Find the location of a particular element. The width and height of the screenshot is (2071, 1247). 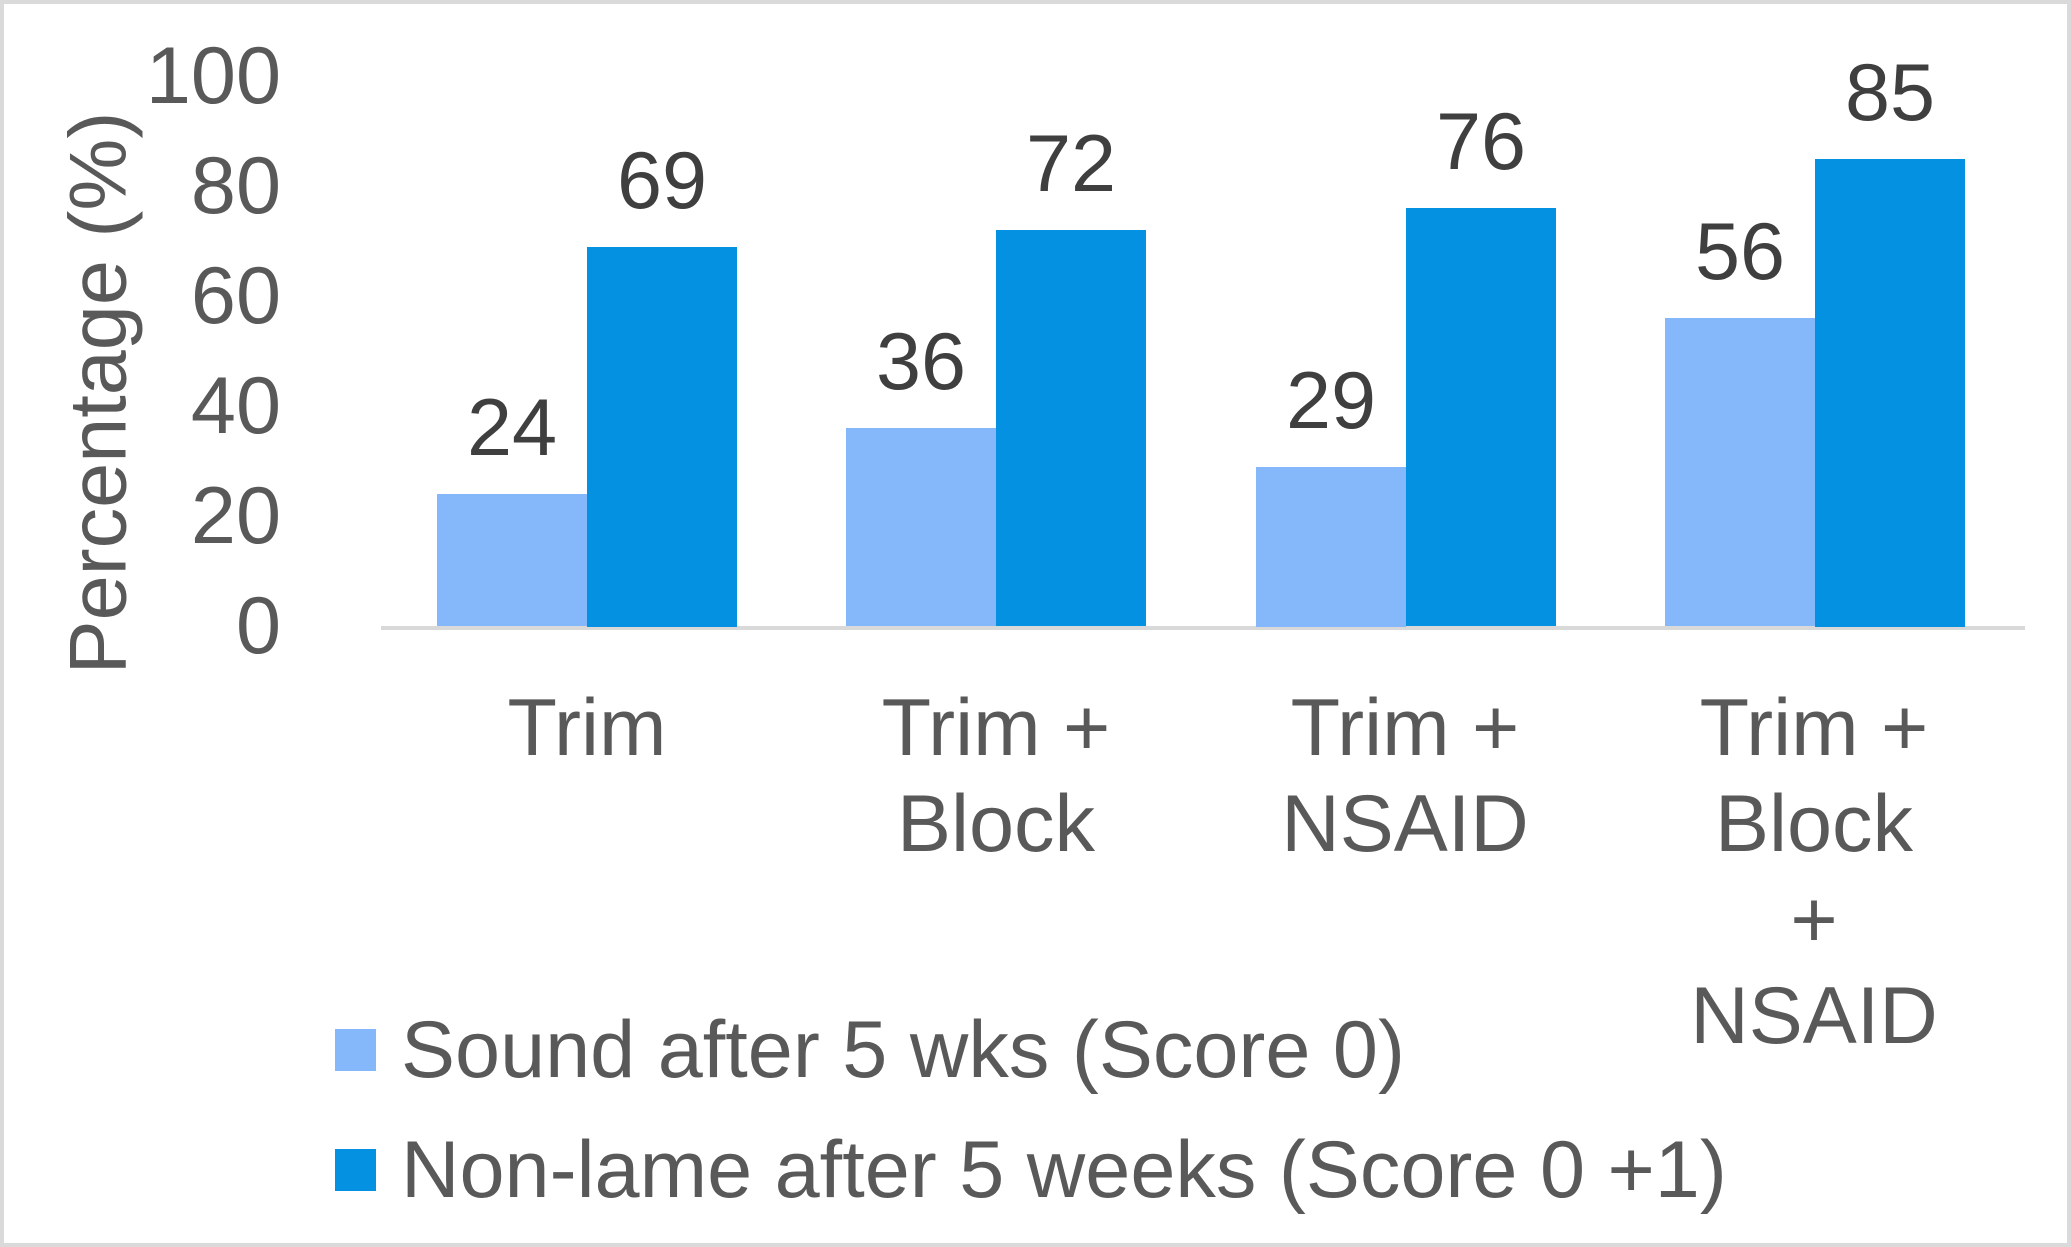

legend-label: Sound after 5 wks (Score 0) is located at coordinates (903, 1050).